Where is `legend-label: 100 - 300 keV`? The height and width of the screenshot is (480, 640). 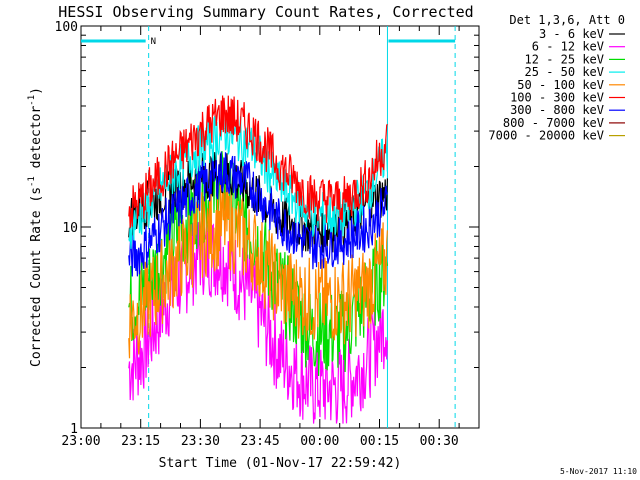
legend-label: 100 - 300 keV is located at coordinates (557, 98).